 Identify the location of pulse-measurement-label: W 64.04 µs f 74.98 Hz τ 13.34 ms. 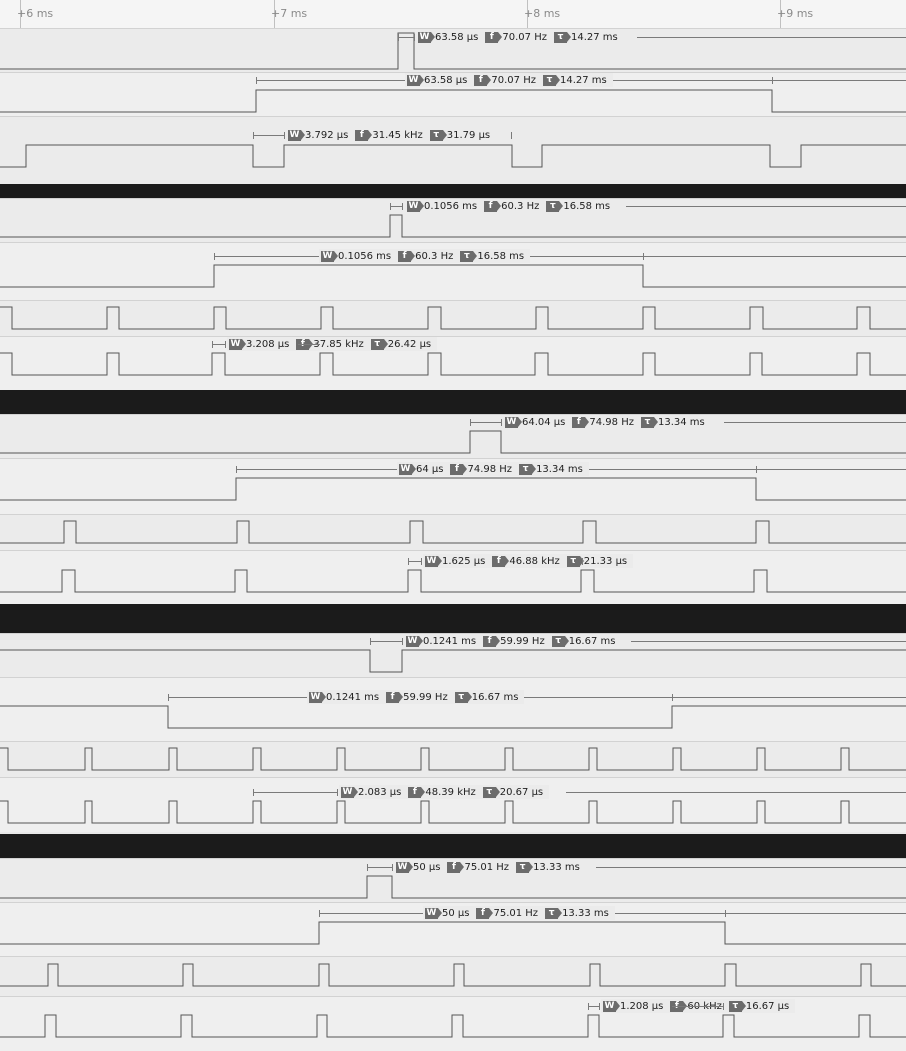
(607, 422).